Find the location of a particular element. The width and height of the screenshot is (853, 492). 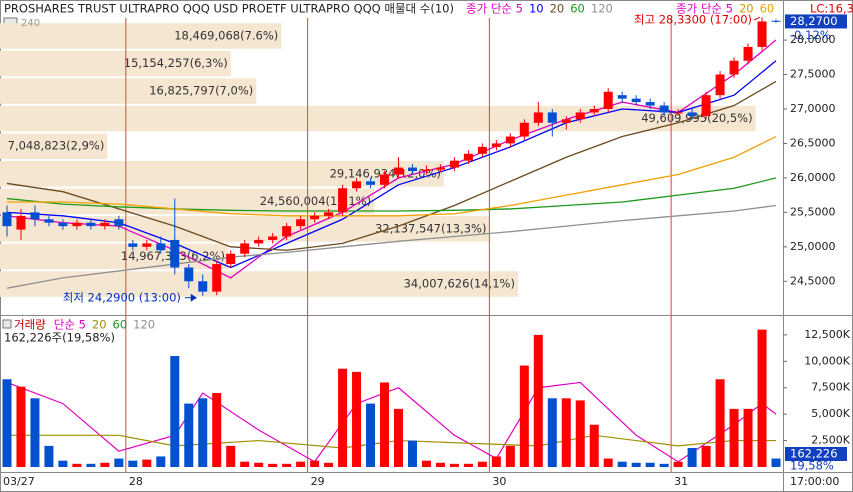

y-tick-label: 28,0000 is located at coordinates (813, 39).